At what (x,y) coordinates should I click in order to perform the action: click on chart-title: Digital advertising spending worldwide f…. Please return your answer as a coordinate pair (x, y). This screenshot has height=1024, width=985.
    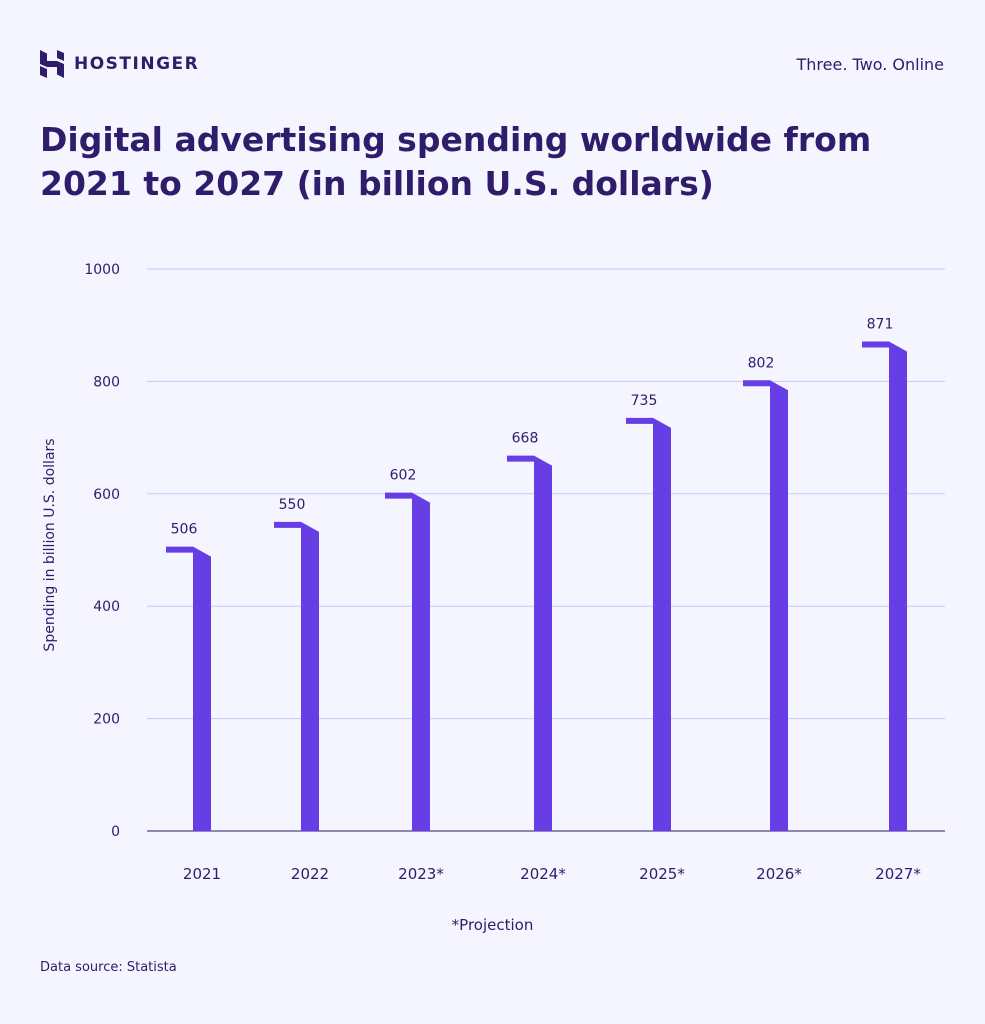
    Looking at the image, I should click on (456, 161).